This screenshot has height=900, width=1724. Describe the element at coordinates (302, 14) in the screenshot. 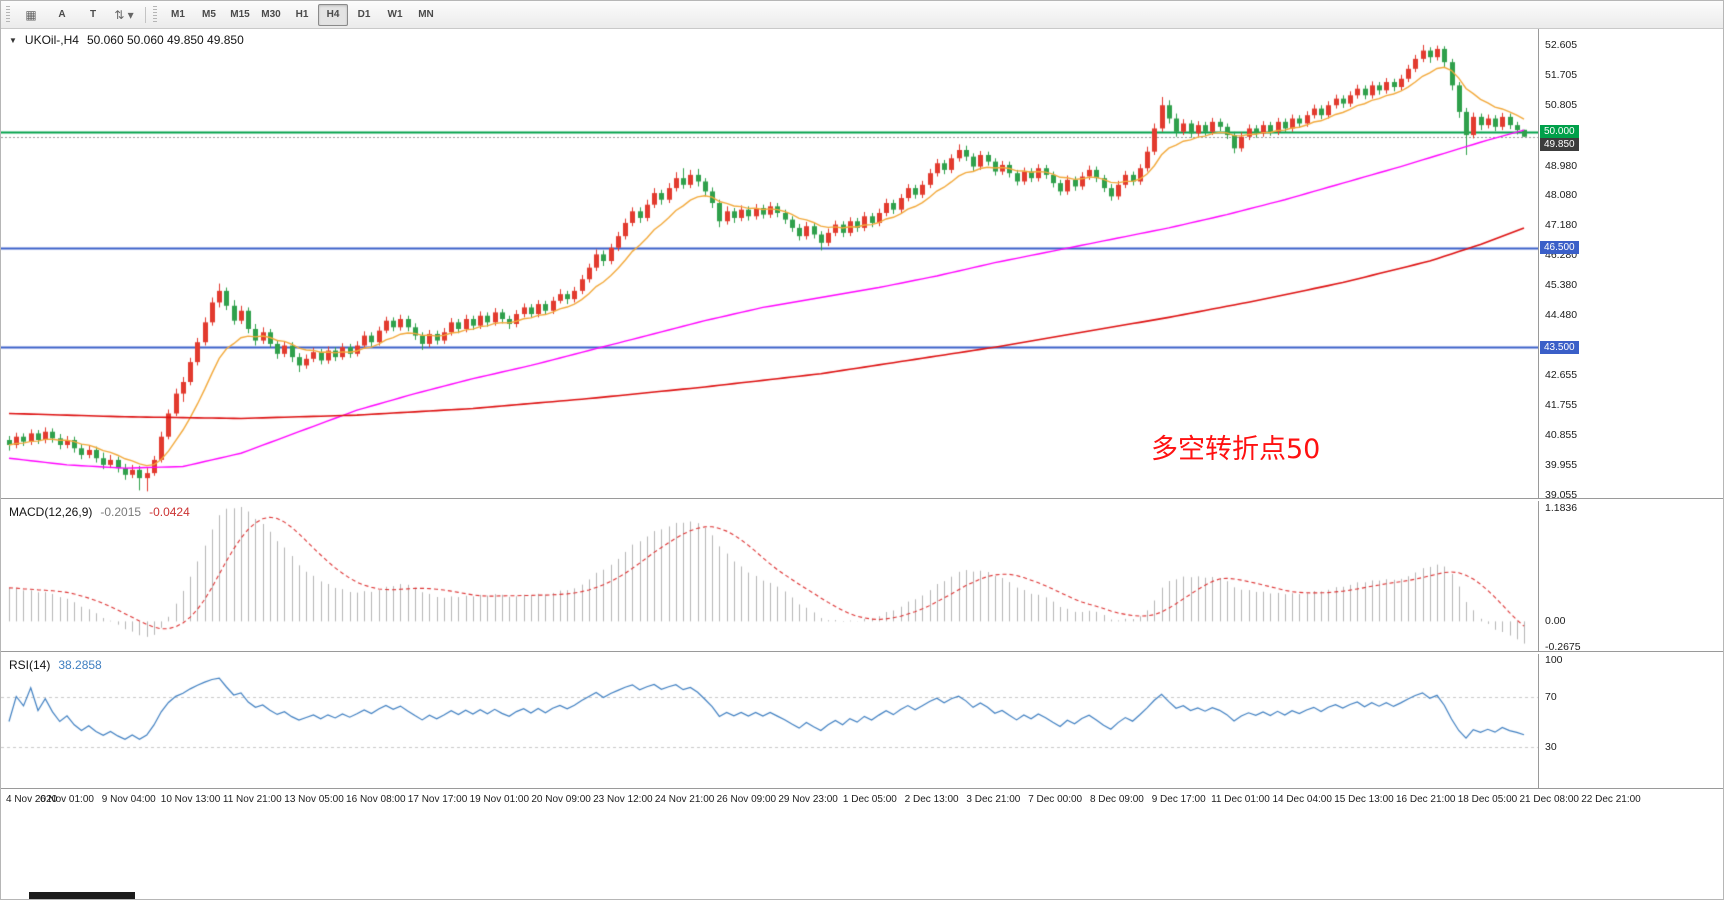

I see `timeframe-button-h1: H1` at that location.